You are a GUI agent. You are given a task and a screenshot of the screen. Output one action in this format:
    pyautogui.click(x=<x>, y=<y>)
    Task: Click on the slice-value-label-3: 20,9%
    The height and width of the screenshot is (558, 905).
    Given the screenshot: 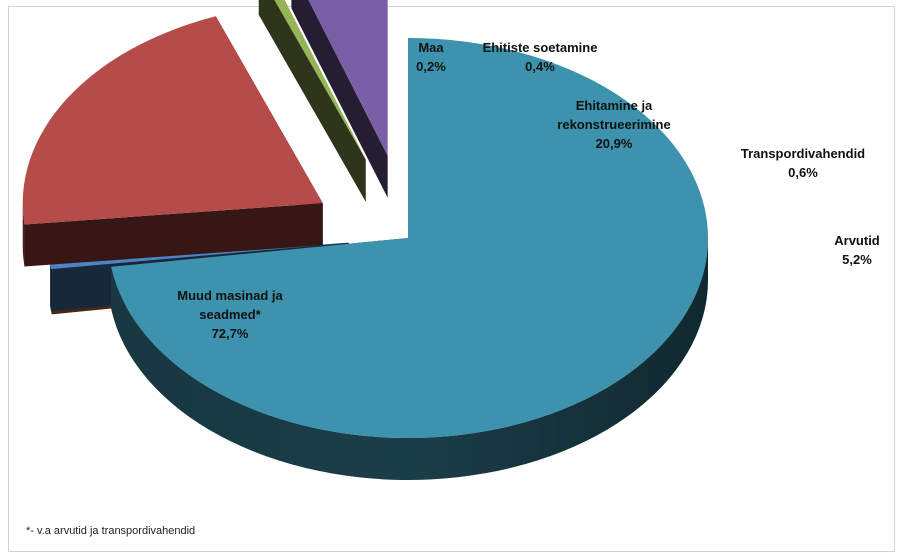 What is the action you would take?
    pyautogui.click(x=614, y=143)
    